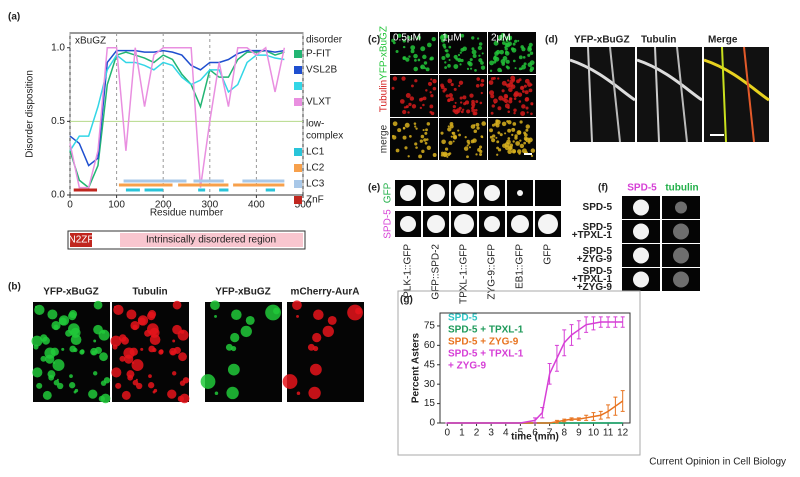 The image size is (800, 477). I want to click on y-tick-label: 1.0, so click(58, 47).